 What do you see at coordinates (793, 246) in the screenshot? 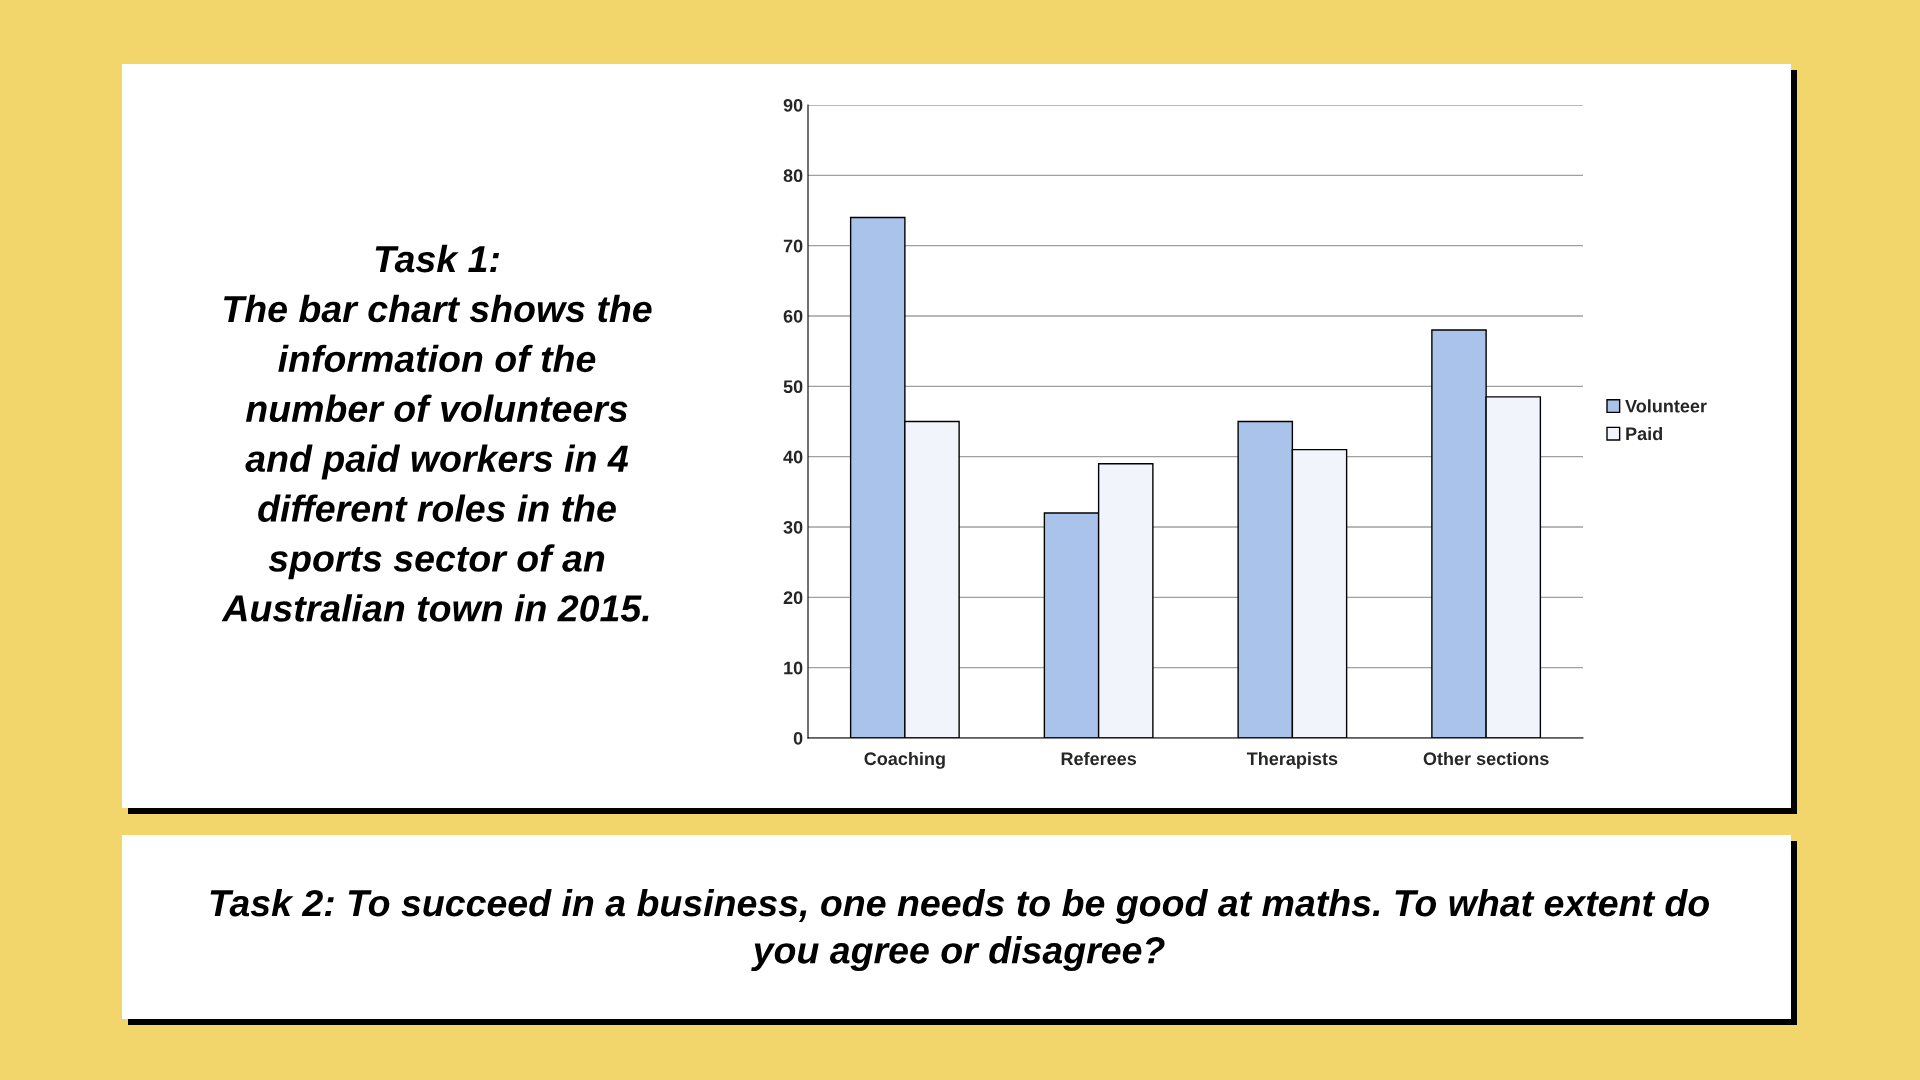
I see `y-tick-label: 70` at bounding box center [793, 246].